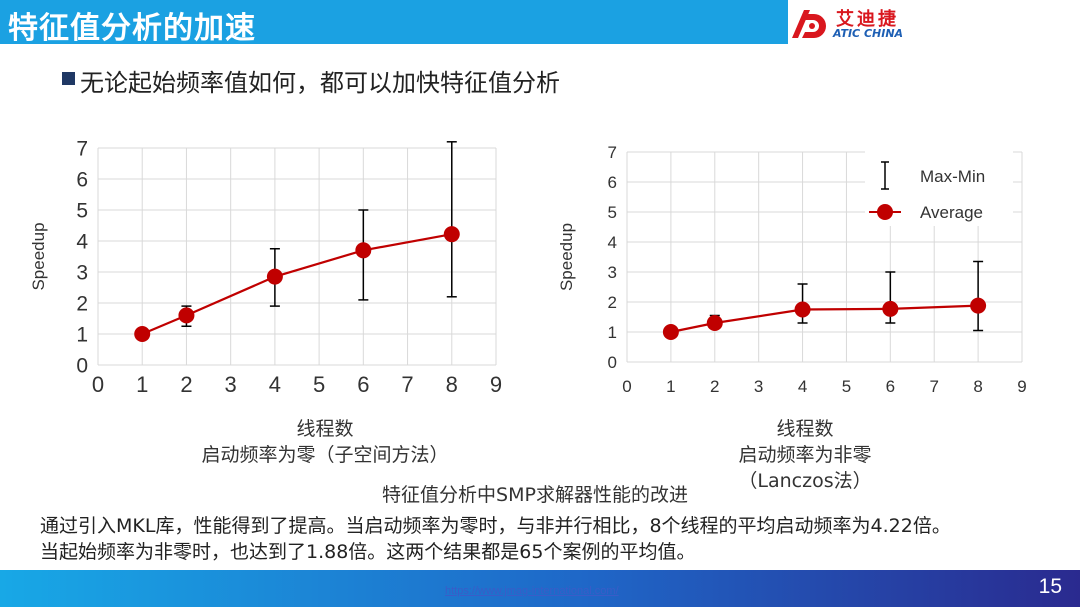 This screenshot has width=1080, height=607. I want to click on summary-line-2: 当起始频率为非零时，也达到了1.88倍。这两个结果都是65个案例的平均值。, so click(368, 552).